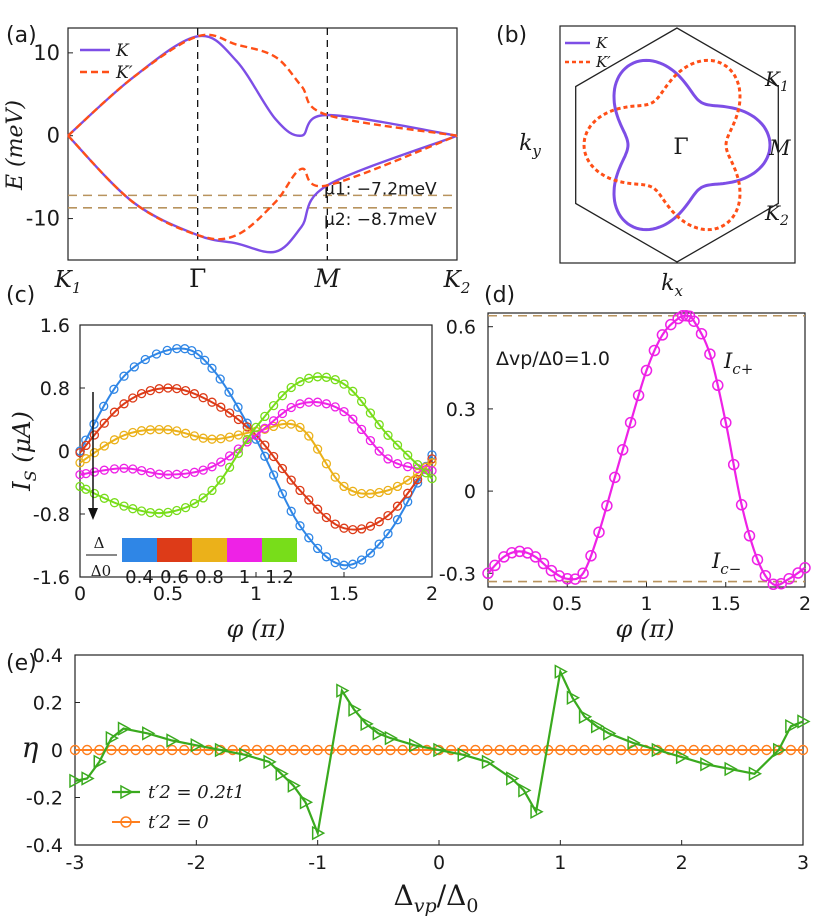 This screenshot has width=831, height=922. I want to click on panel-d-hline-label-cminus-sub: c−, so click(730, 569).